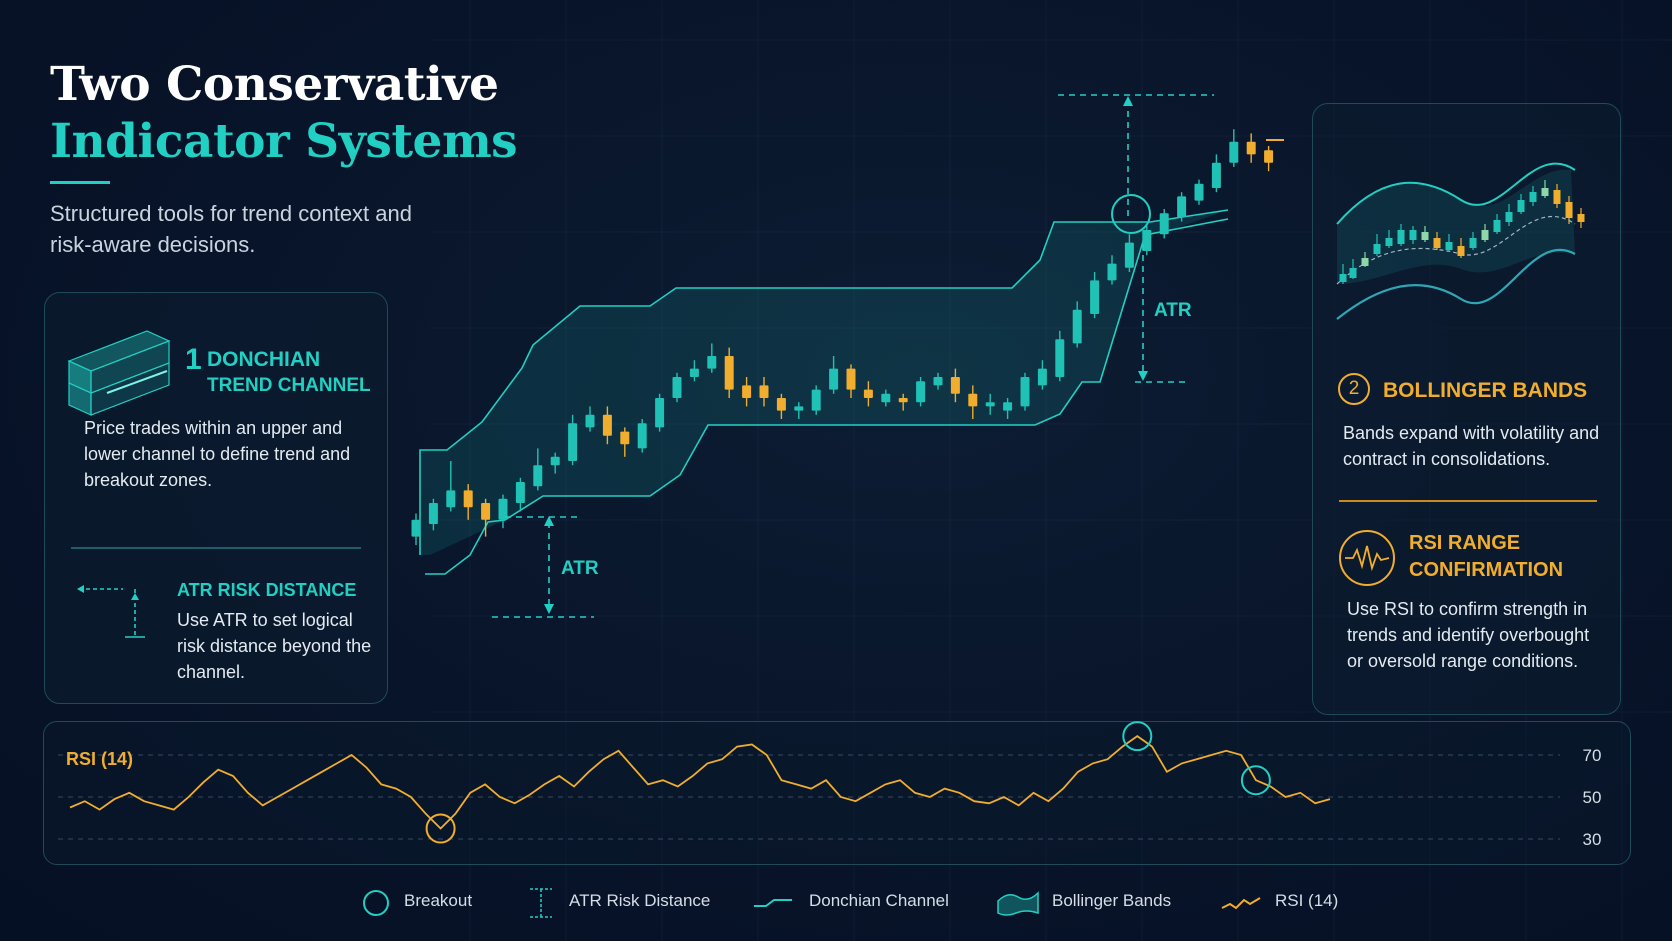  I want to click on bollinger-bands-illustration, so click(1460, 241).